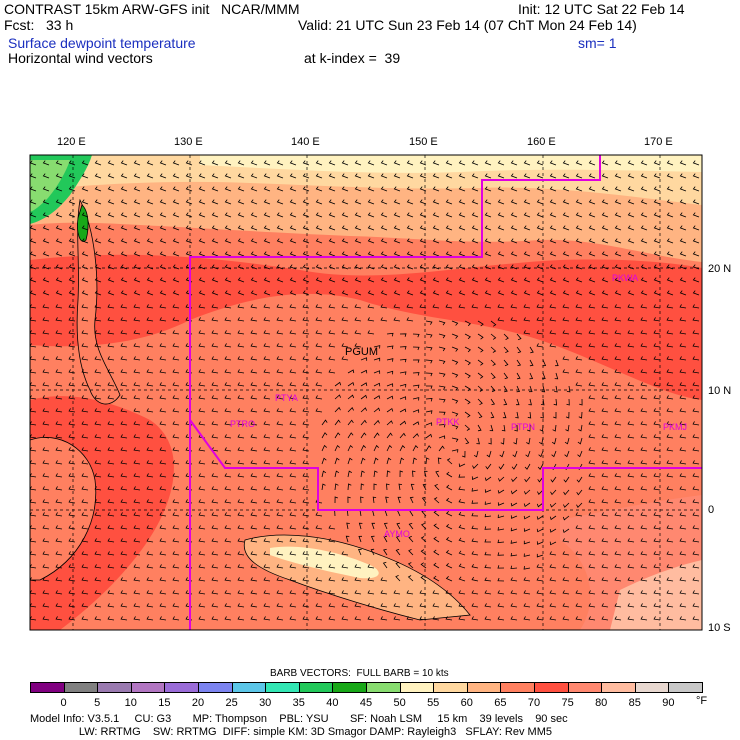 The height and width of the screenshot is (740, 740). I want to click on colorbar-swatch, so click(585, 687).